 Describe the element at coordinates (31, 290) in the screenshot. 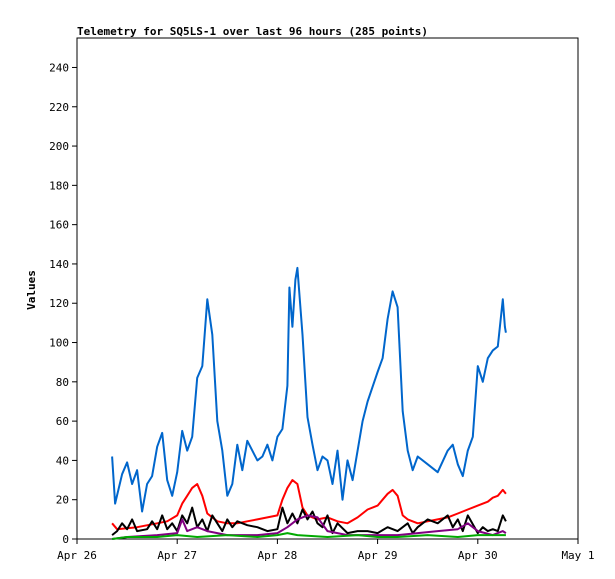

I see `y-axis-label: Values` at that location.